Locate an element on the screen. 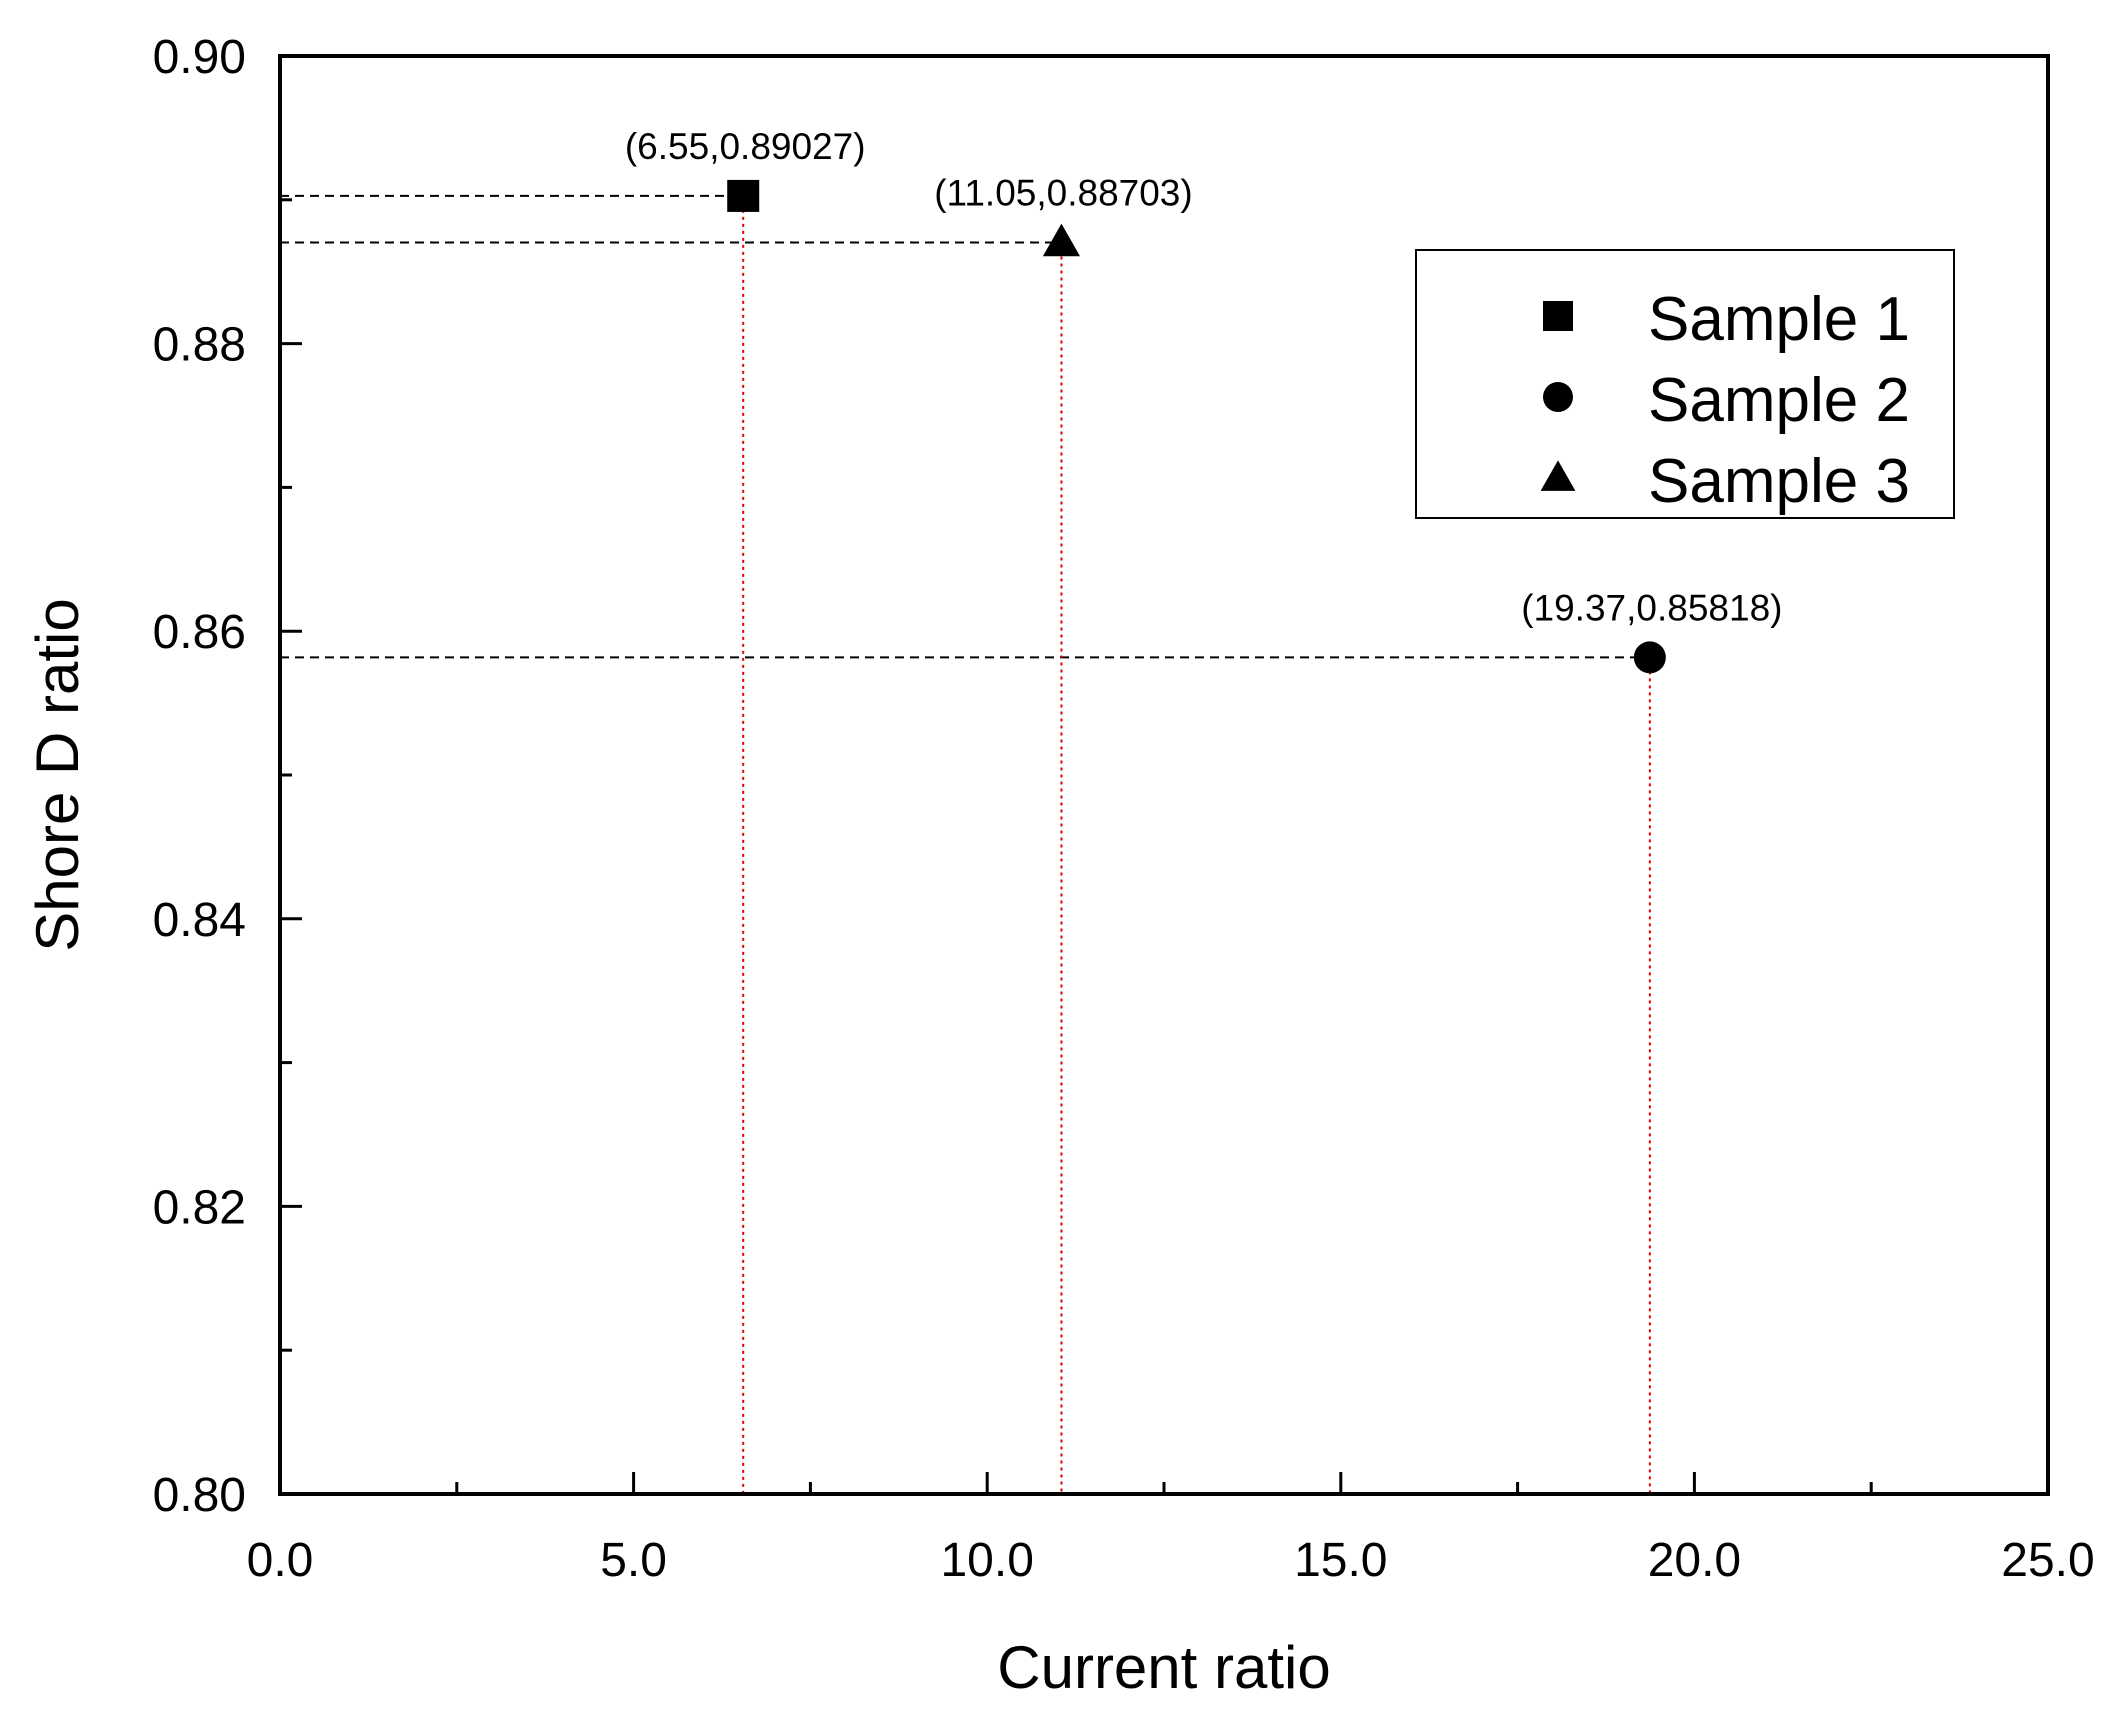  legend-marker-square is located at coordinates (1558, 316).